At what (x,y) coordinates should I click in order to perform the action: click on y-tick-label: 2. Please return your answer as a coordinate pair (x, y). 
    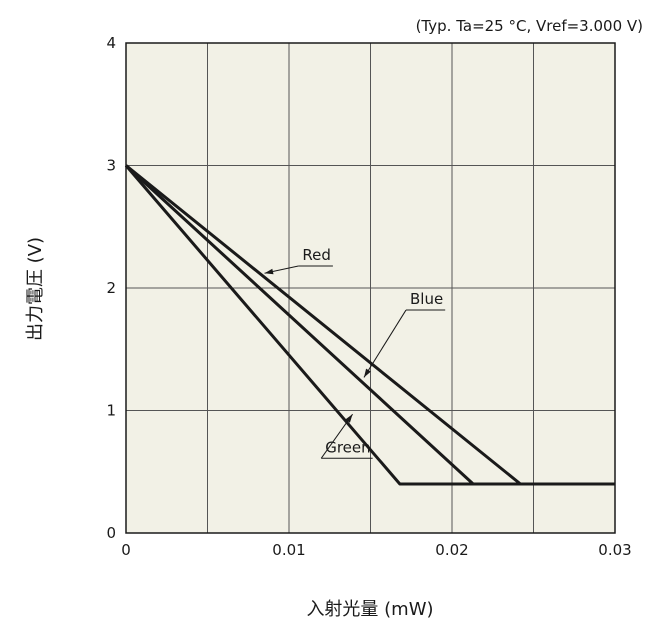
    Looking at the image, I should click on (111, 288).